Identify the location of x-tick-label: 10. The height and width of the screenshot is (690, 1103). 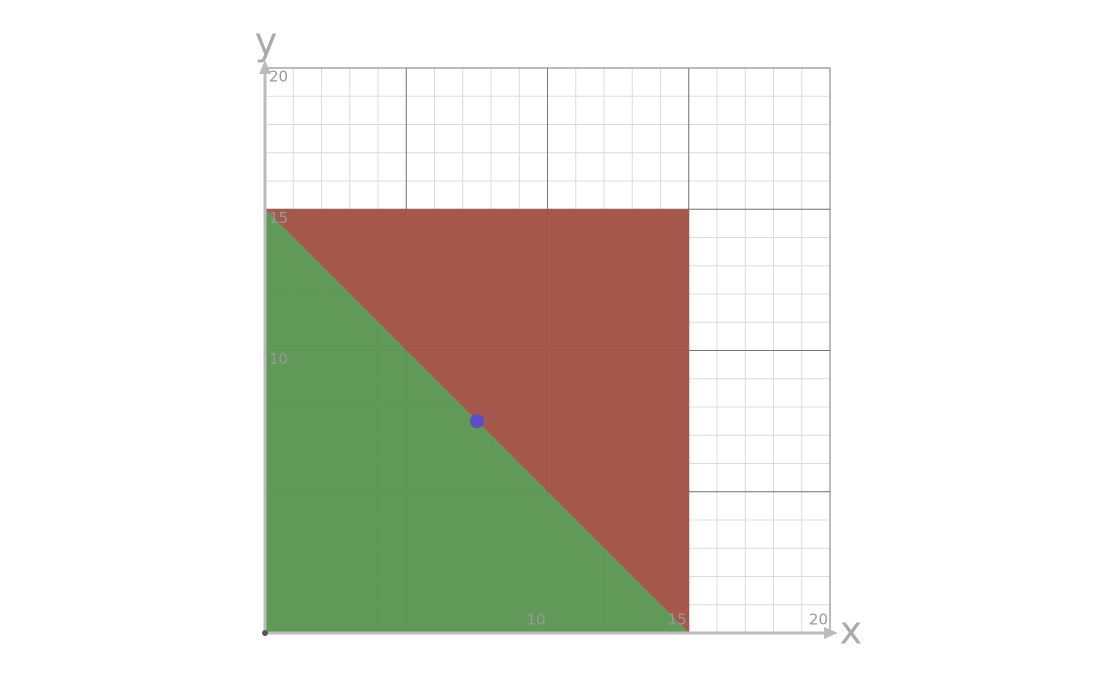
(535, 620).